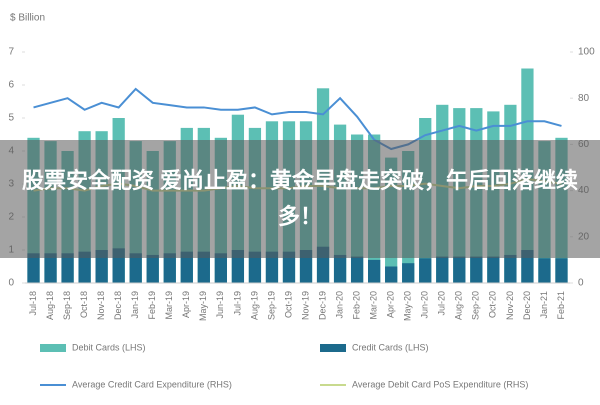 The width and height of the screenshot is (600, 405). What do you see at coordinates (391, 304) in the screenshot?
I see `x-tick-label: Apr-20` at bounding box center [391, 304].